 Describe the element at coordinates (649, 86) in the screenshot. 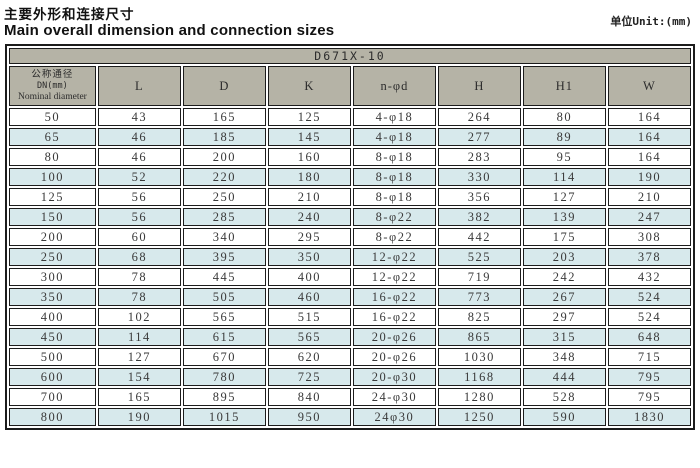

I see `column-header-W: W` at that location.